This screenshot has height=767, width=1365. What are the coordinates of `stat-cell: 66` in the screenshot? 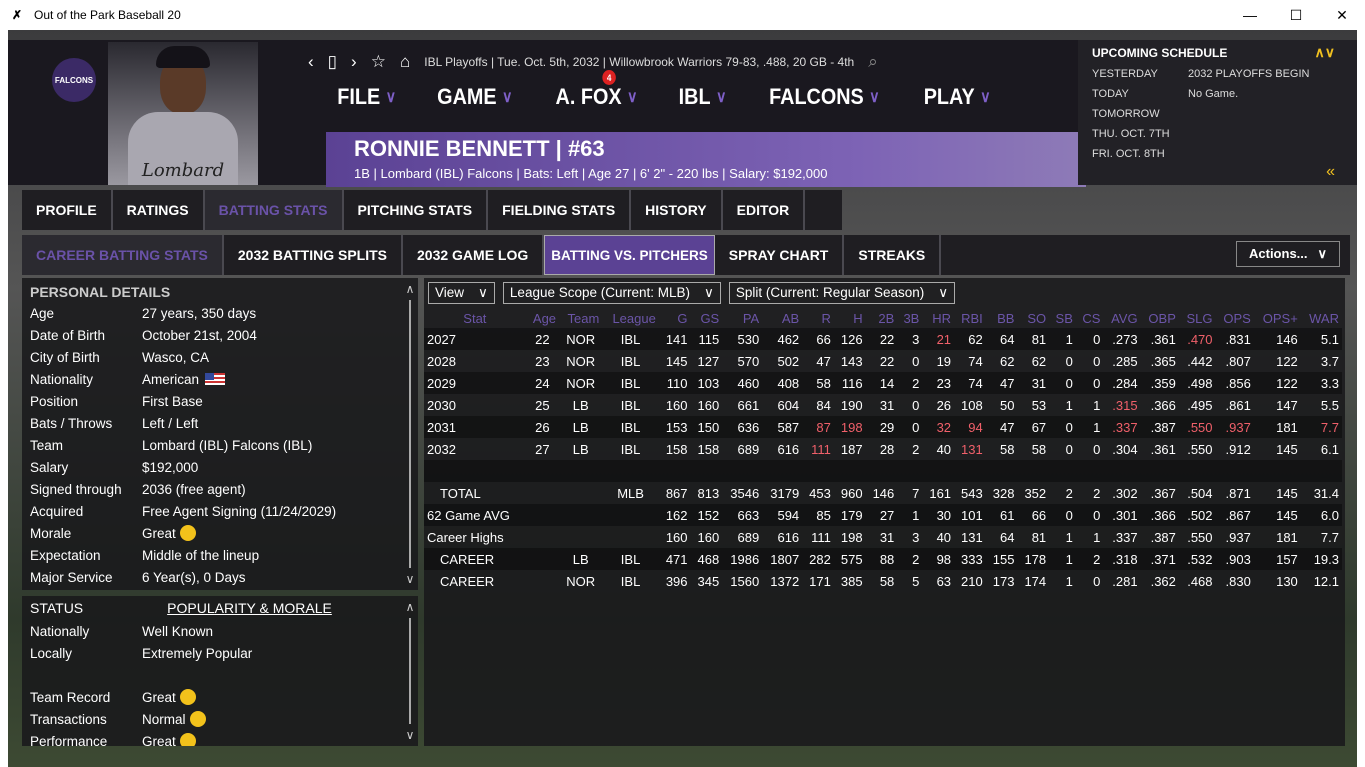 It's located at (1033, 515).